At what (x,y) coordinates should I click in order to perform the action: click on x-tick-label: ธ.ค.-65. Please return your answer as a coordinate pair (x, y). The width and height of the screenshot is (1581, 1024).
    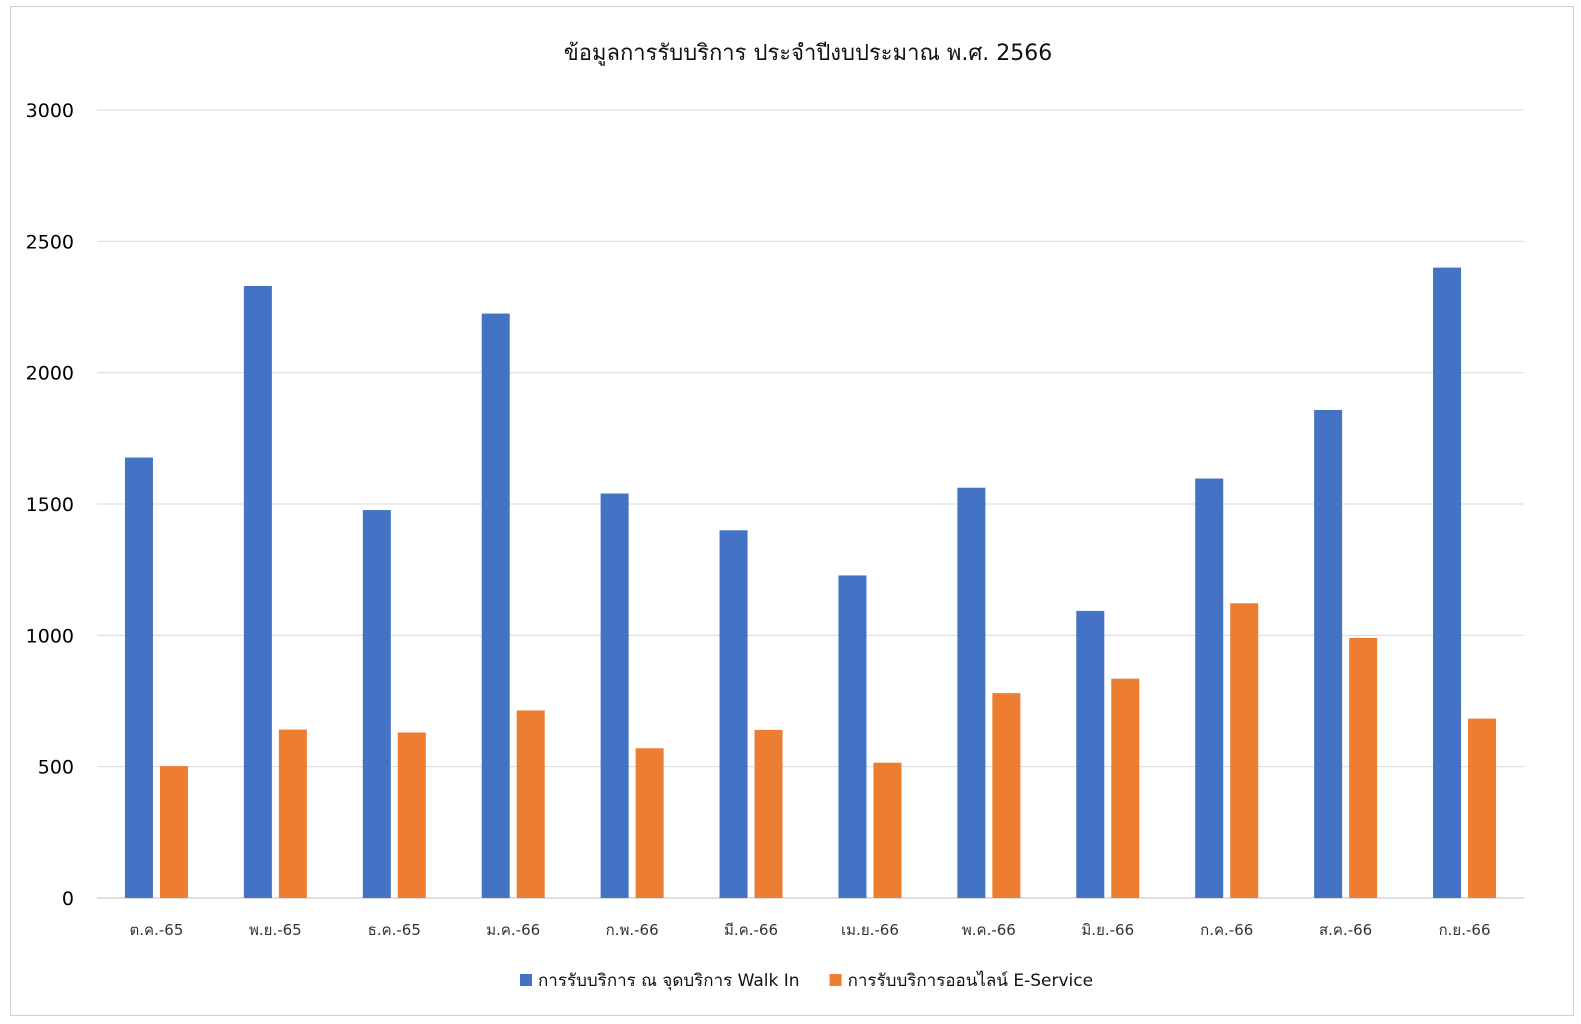
    Looking at the image, I should click on (394, 930).